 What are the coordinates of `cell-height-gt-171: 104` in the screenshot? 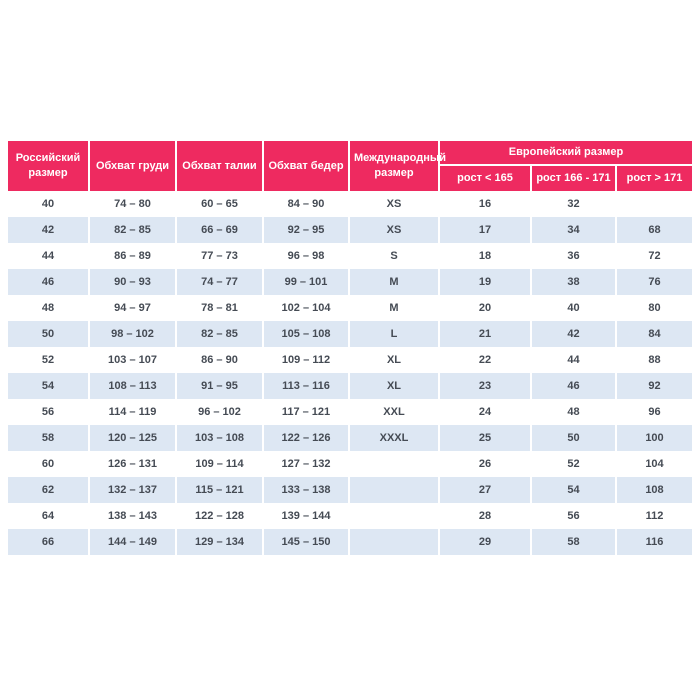 It's located at (653, 464).